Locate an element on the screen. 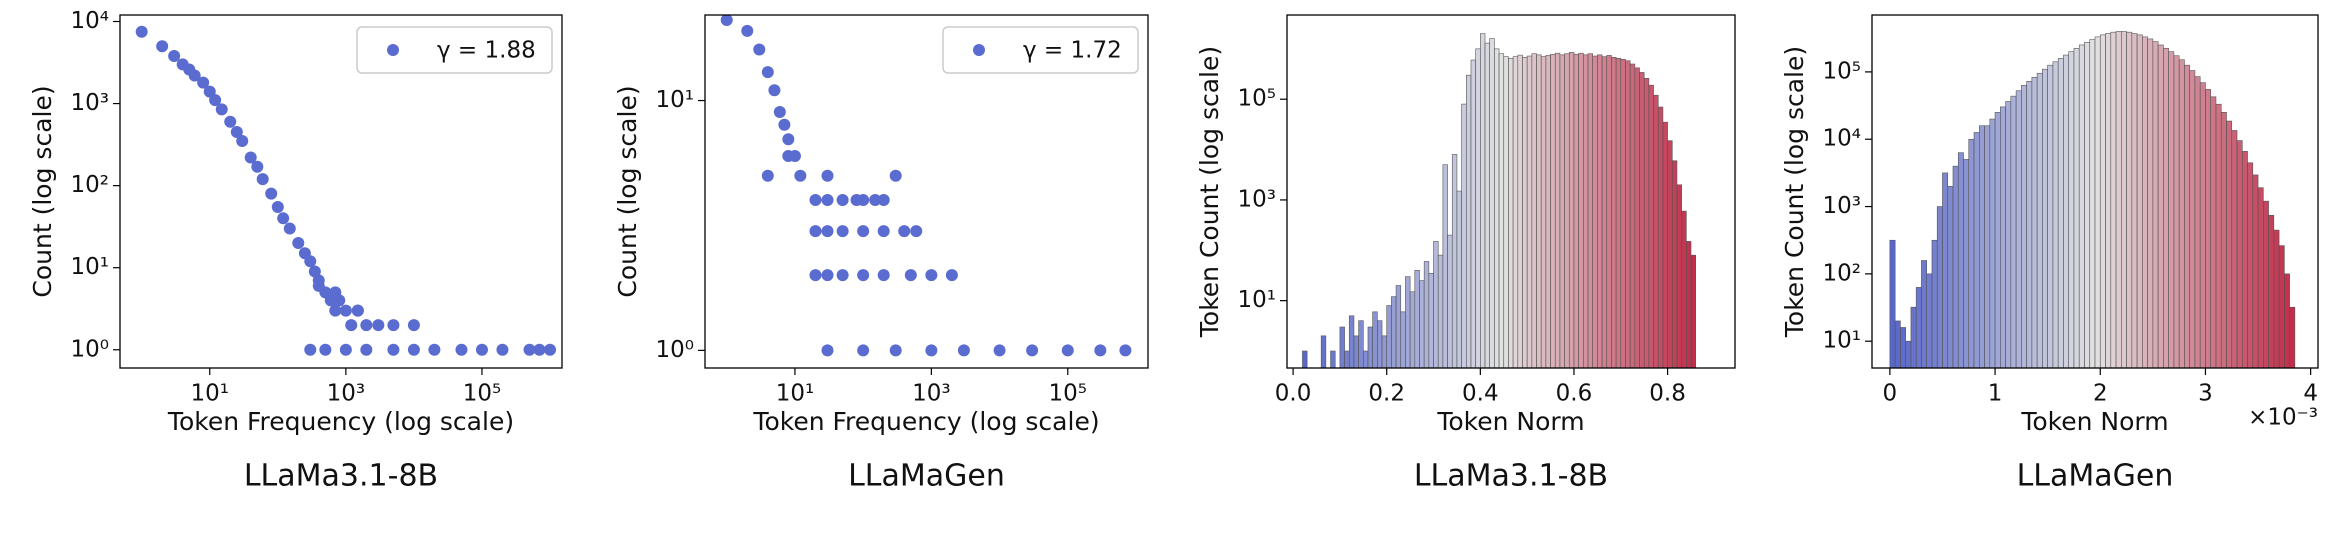  x-tick-label: 0.0 is located at coordinates (1293, 394).